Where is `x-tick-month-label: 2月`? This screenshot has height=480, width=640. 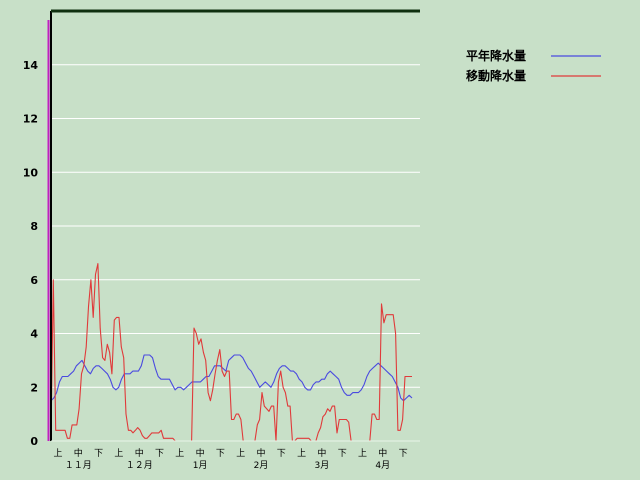 x-tick-month-label: 2月 is located at coordinates (261, 465).